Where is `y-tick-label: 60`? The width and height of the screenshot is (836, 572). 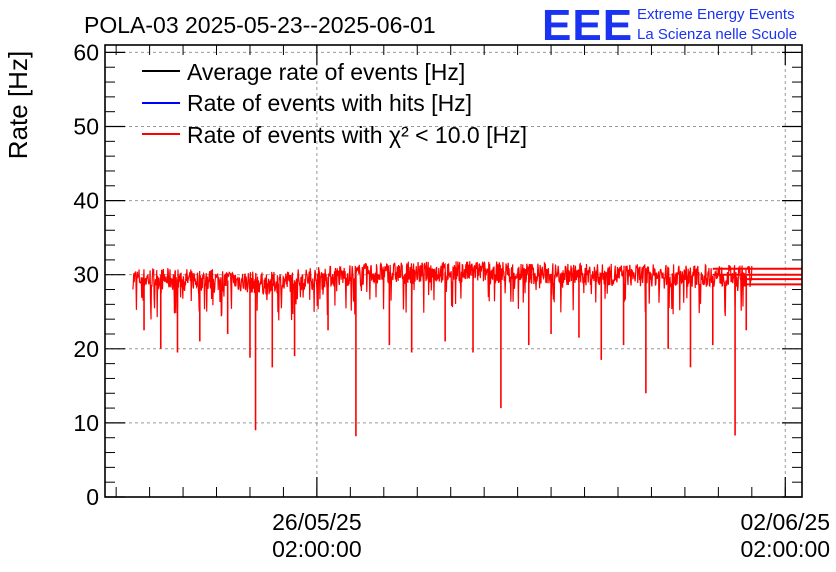 y-tick-label: 60 is located at coordinates (86, 52).